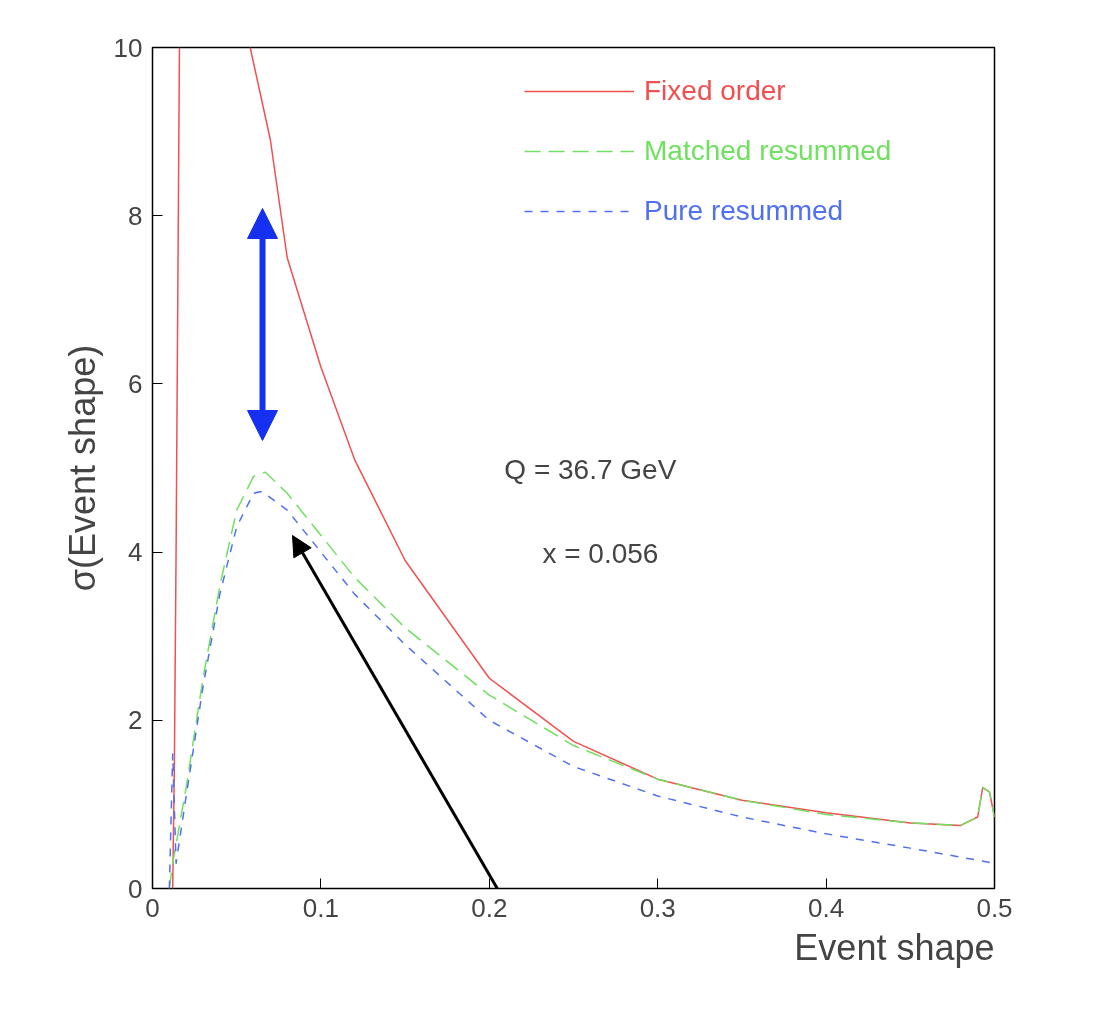  I want to click on y-tick-label: 6, so click(135, 383).